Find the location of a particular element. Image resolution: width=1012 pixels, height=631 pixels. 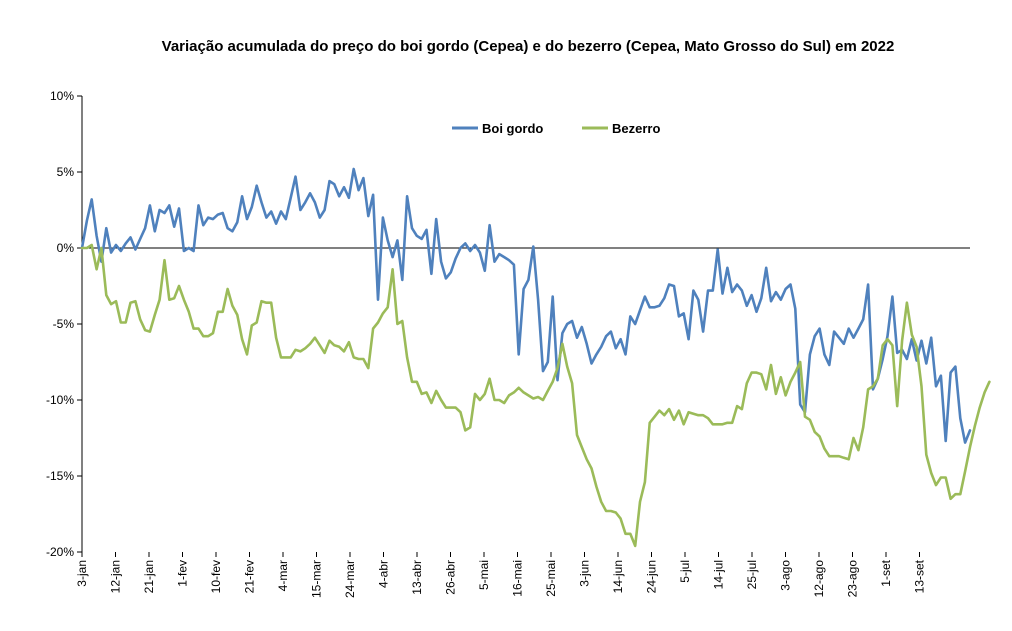

x-tick-label: 14-jul is located at coordinates (719, 574).